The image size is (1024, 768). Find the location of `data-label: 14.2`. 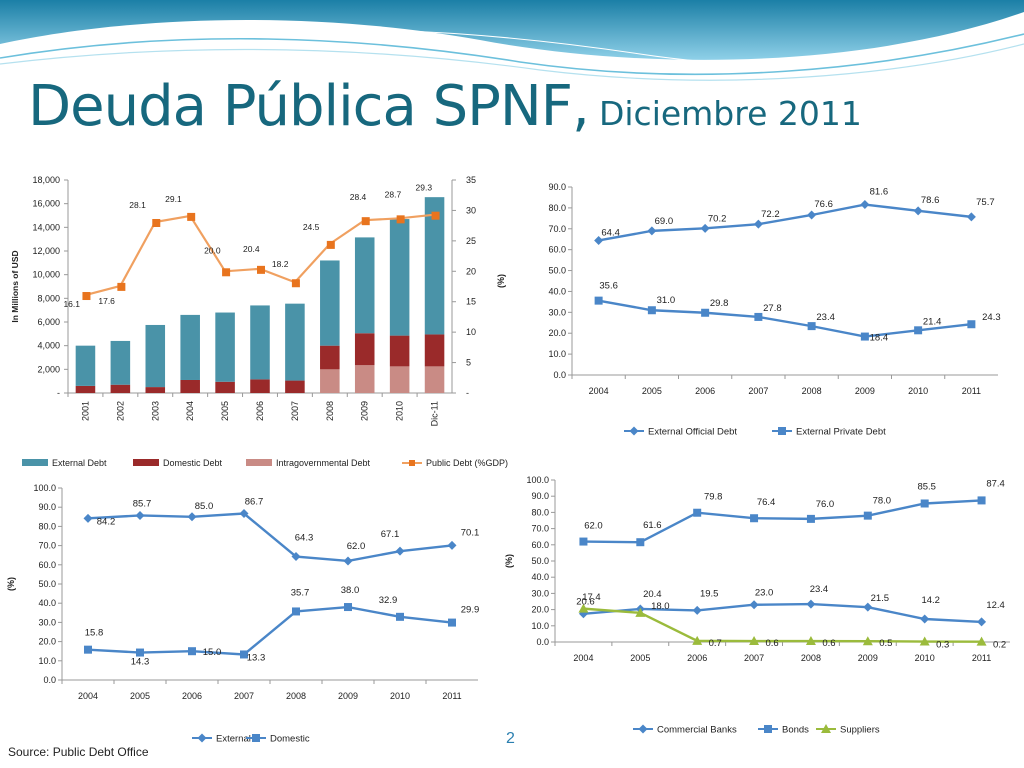

data-label: 14.2 is located at coordinates (930, 600).